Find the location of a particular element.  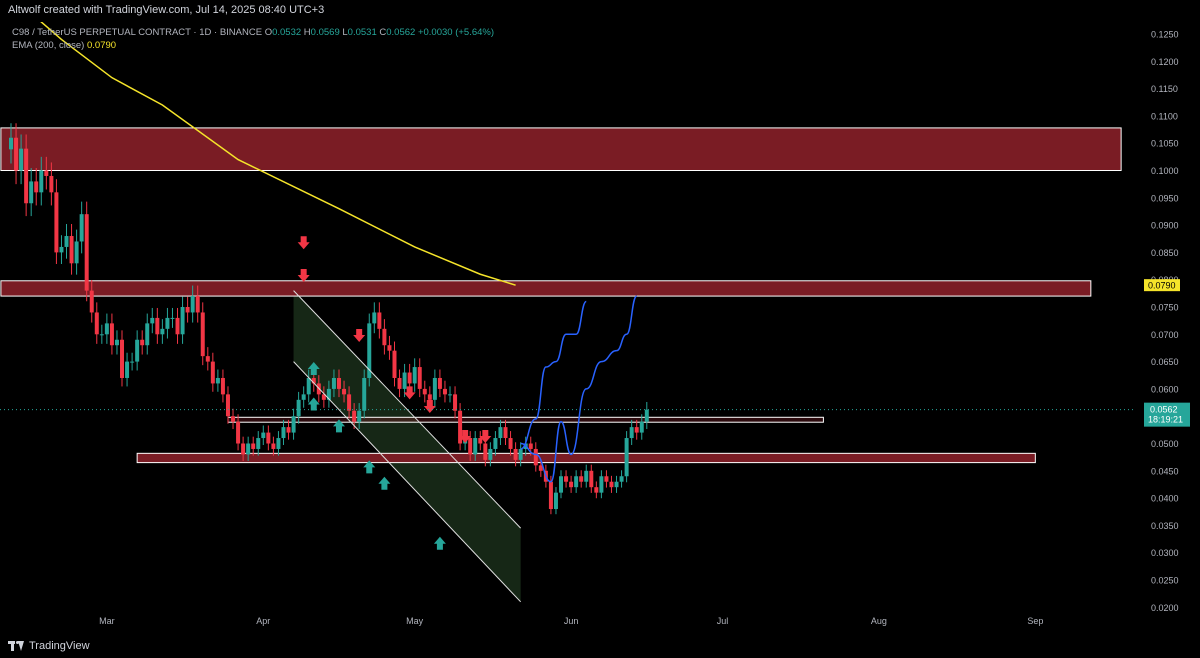

sell-arrow-icon is located at coordinates (429, 407).